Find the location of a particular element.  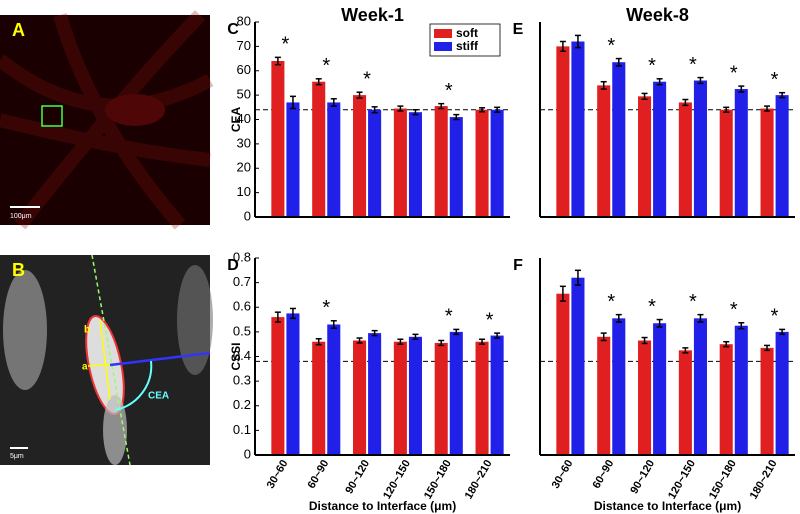

y-tick-label: 50 is located at coordinates (244, 94).